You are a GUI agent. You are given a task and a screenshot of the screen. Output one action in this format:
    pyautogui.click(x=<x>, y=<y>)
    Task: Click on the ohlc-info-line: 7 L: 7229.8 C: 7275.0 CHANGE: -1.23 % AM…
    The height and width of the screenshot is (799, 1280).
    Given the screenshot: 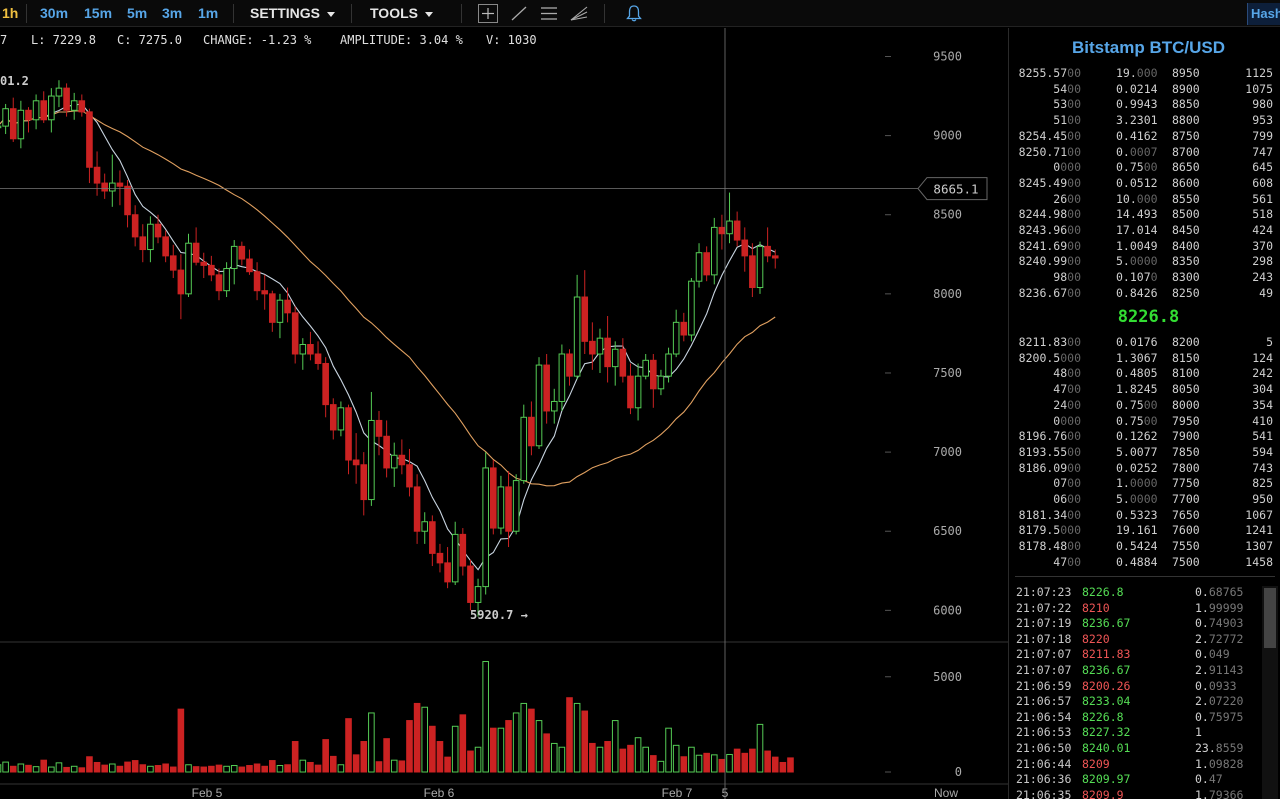 What is the action you would take?
    pyautogui.click(x=268, y=41)
    